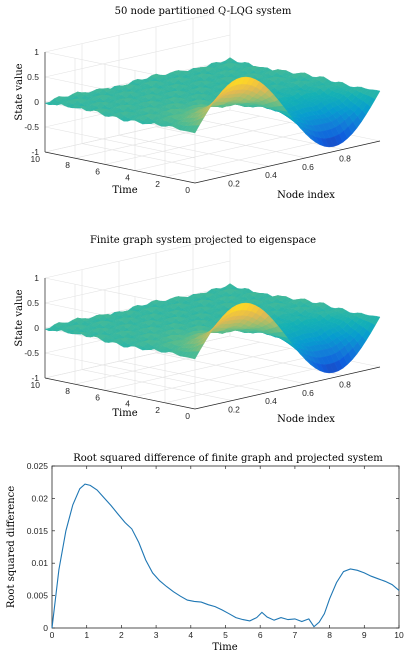  I want to click on y-tick-label: 0.02, so click(39, 498).